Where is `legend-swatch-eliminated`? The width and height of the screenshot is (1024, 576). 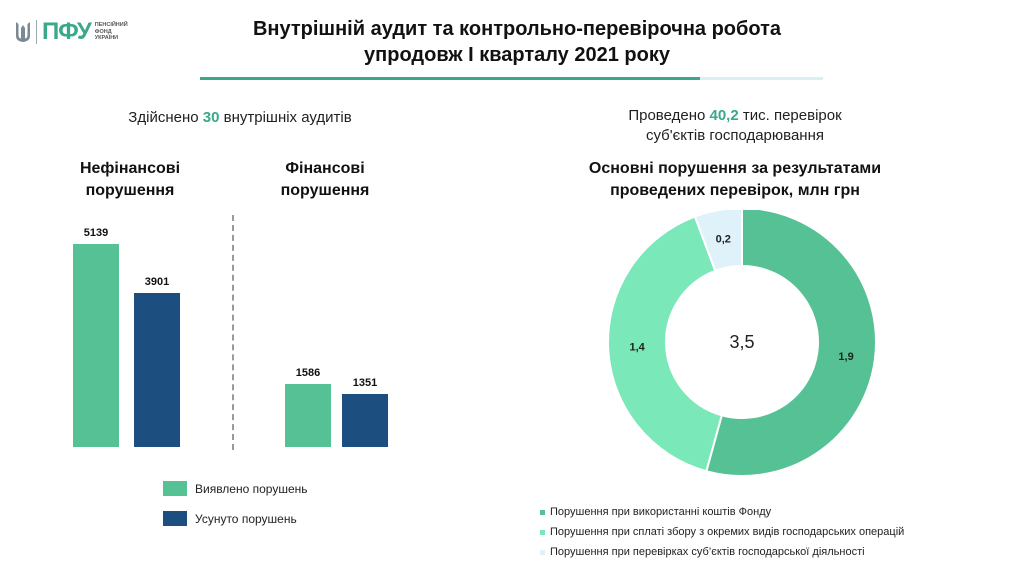 legend-swatch-eliminated is located at coordinates (175, 518).